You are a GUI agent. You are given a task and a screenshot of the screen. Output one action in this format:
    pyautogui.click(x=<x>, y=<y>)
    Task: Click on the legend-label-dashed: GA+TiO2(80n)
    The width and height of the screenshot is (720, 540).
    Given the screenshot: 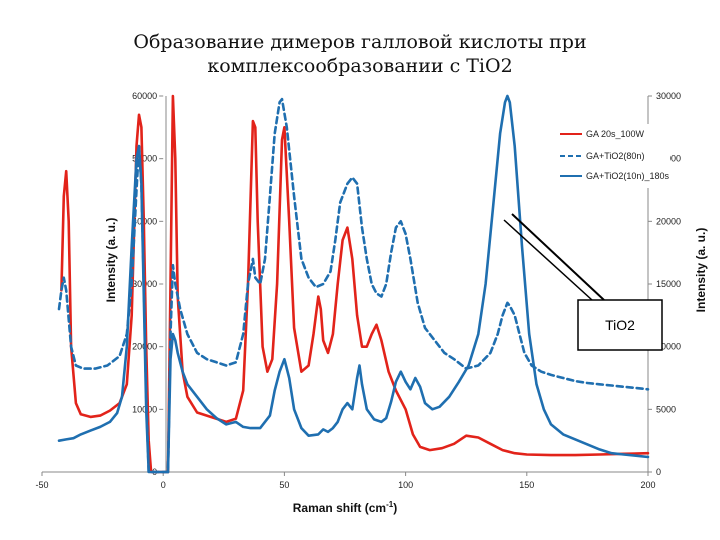 What is the action you would take?
    pyautogui.click(x=615, y=156)
    